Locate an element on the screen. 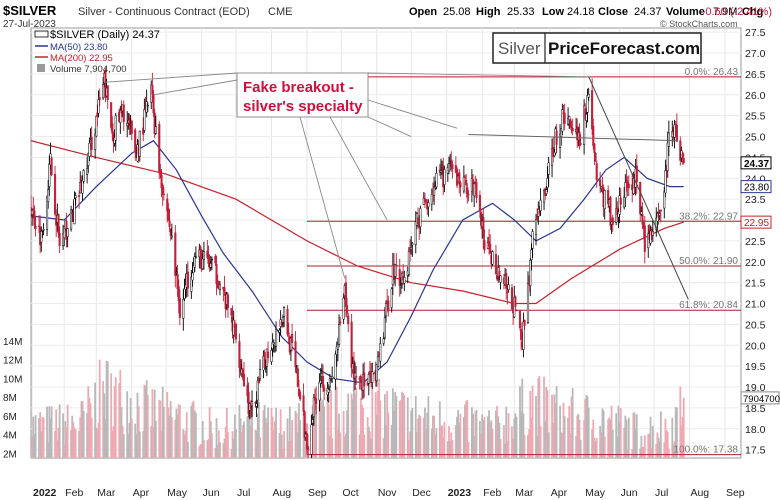 The height and width of the screenshot is (500, 780). logo-left: Silver is located at coordinates (519, 48).